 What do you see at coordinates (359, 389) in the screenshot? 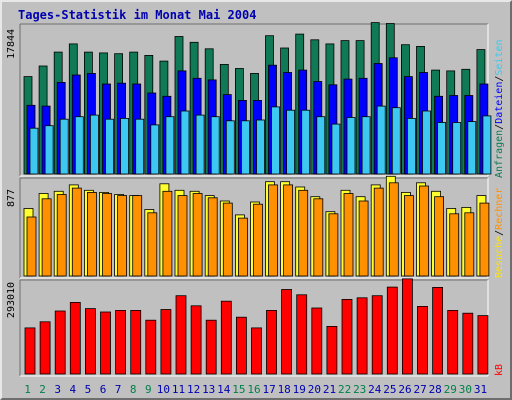
I see `x-tick-day-23: 23` at bounding box center [359, 389].